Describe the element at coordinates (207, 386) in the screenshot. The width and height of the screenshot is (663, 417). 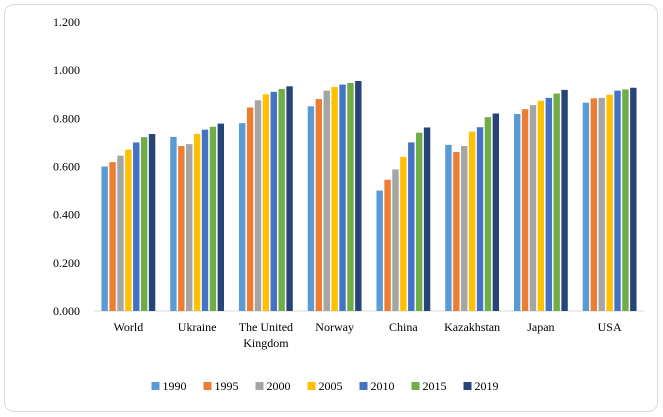
I see `legend-swatch-1995` at that location.